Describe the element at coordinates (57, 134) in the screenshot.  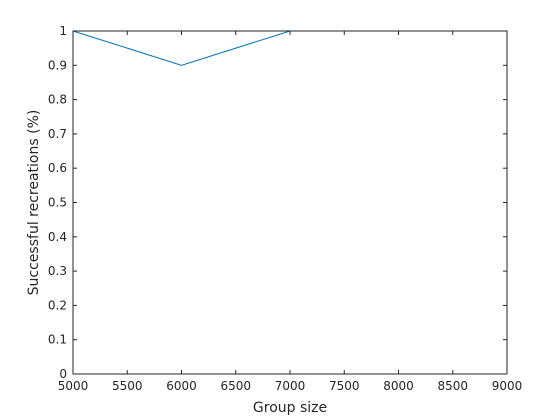
I see `y-tick-label: 0.7` at that location.